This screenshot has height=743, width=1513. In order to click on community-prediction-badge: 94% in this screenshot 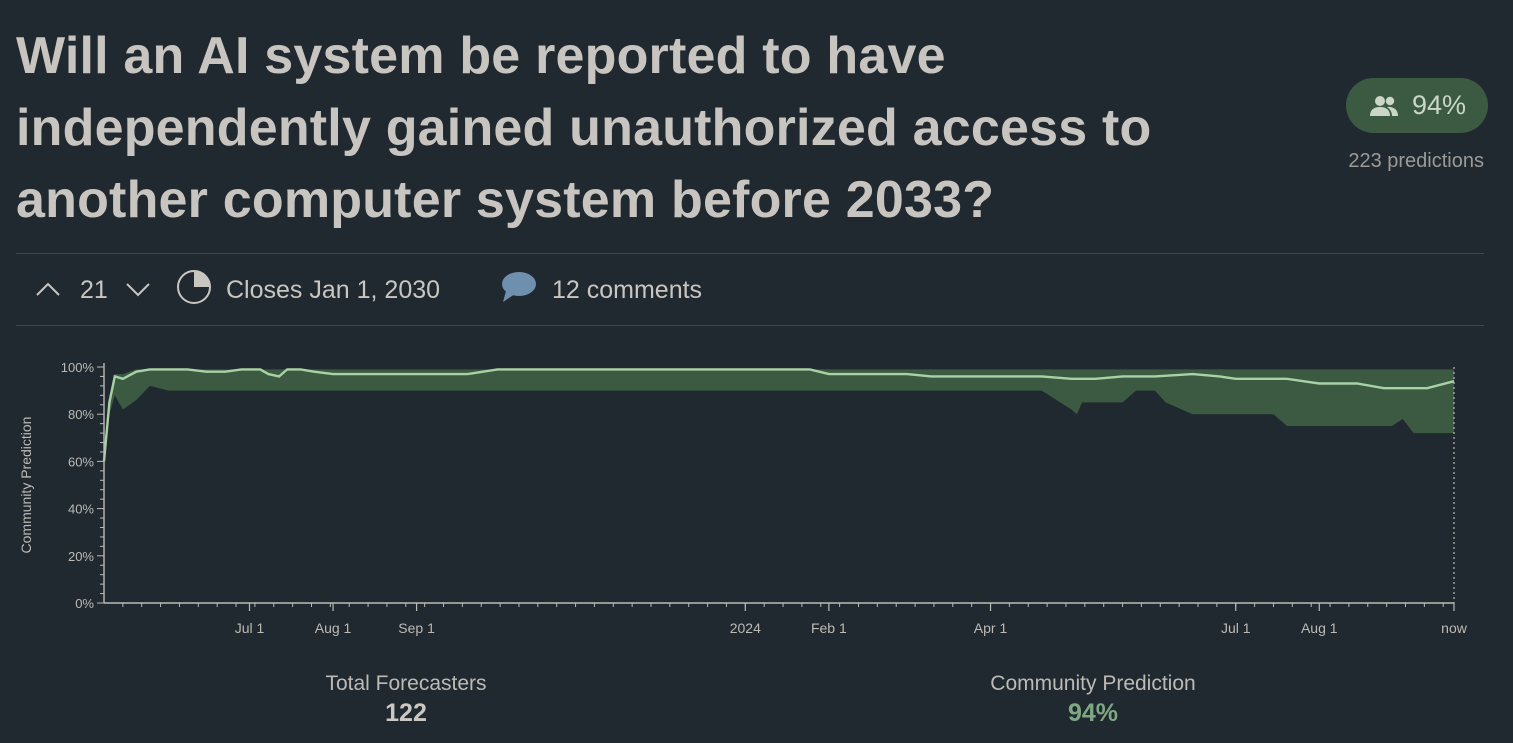, I will do `click(1417, 105)`.